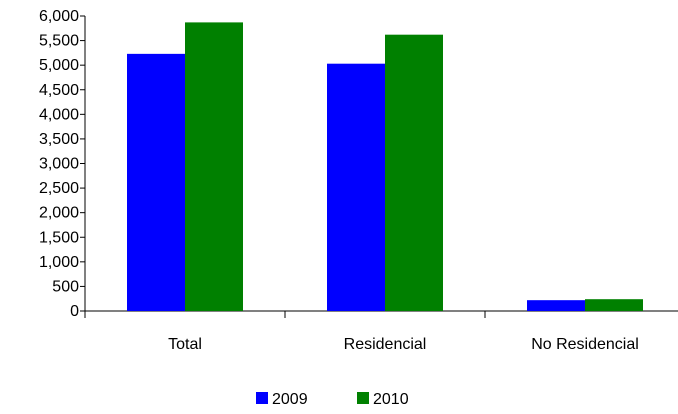  I want to click on y-tick-label: 3,500, so click(59, 139).